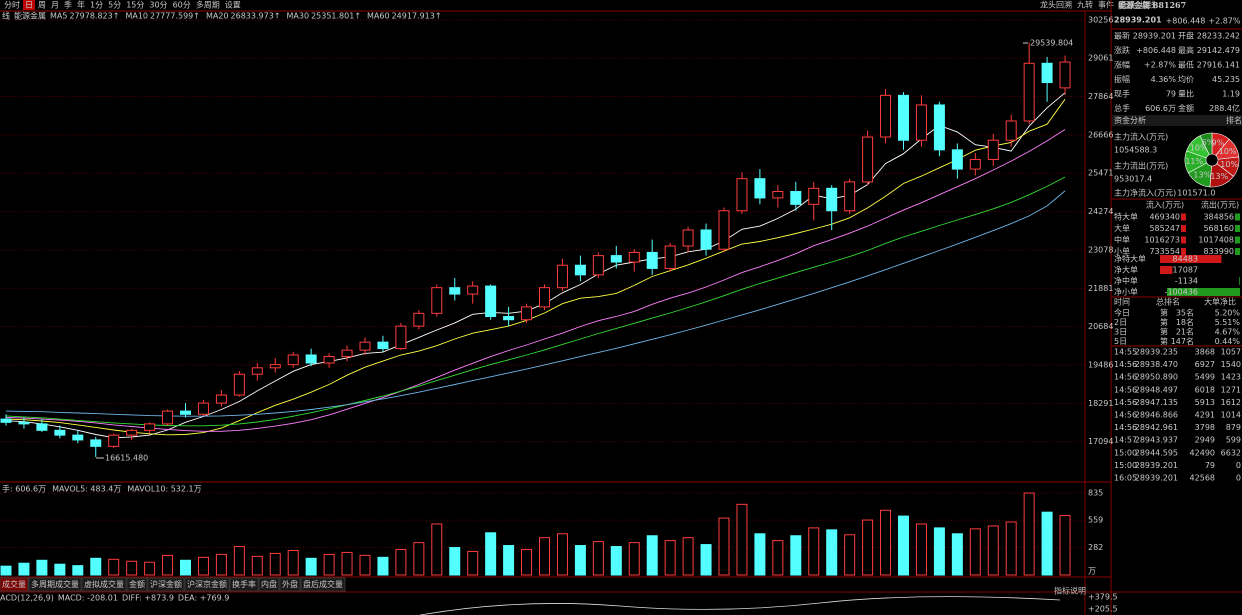  Describe the element at coordinates (1186, 50) in the screenshot. I see `stat-label: 最高` at that location.